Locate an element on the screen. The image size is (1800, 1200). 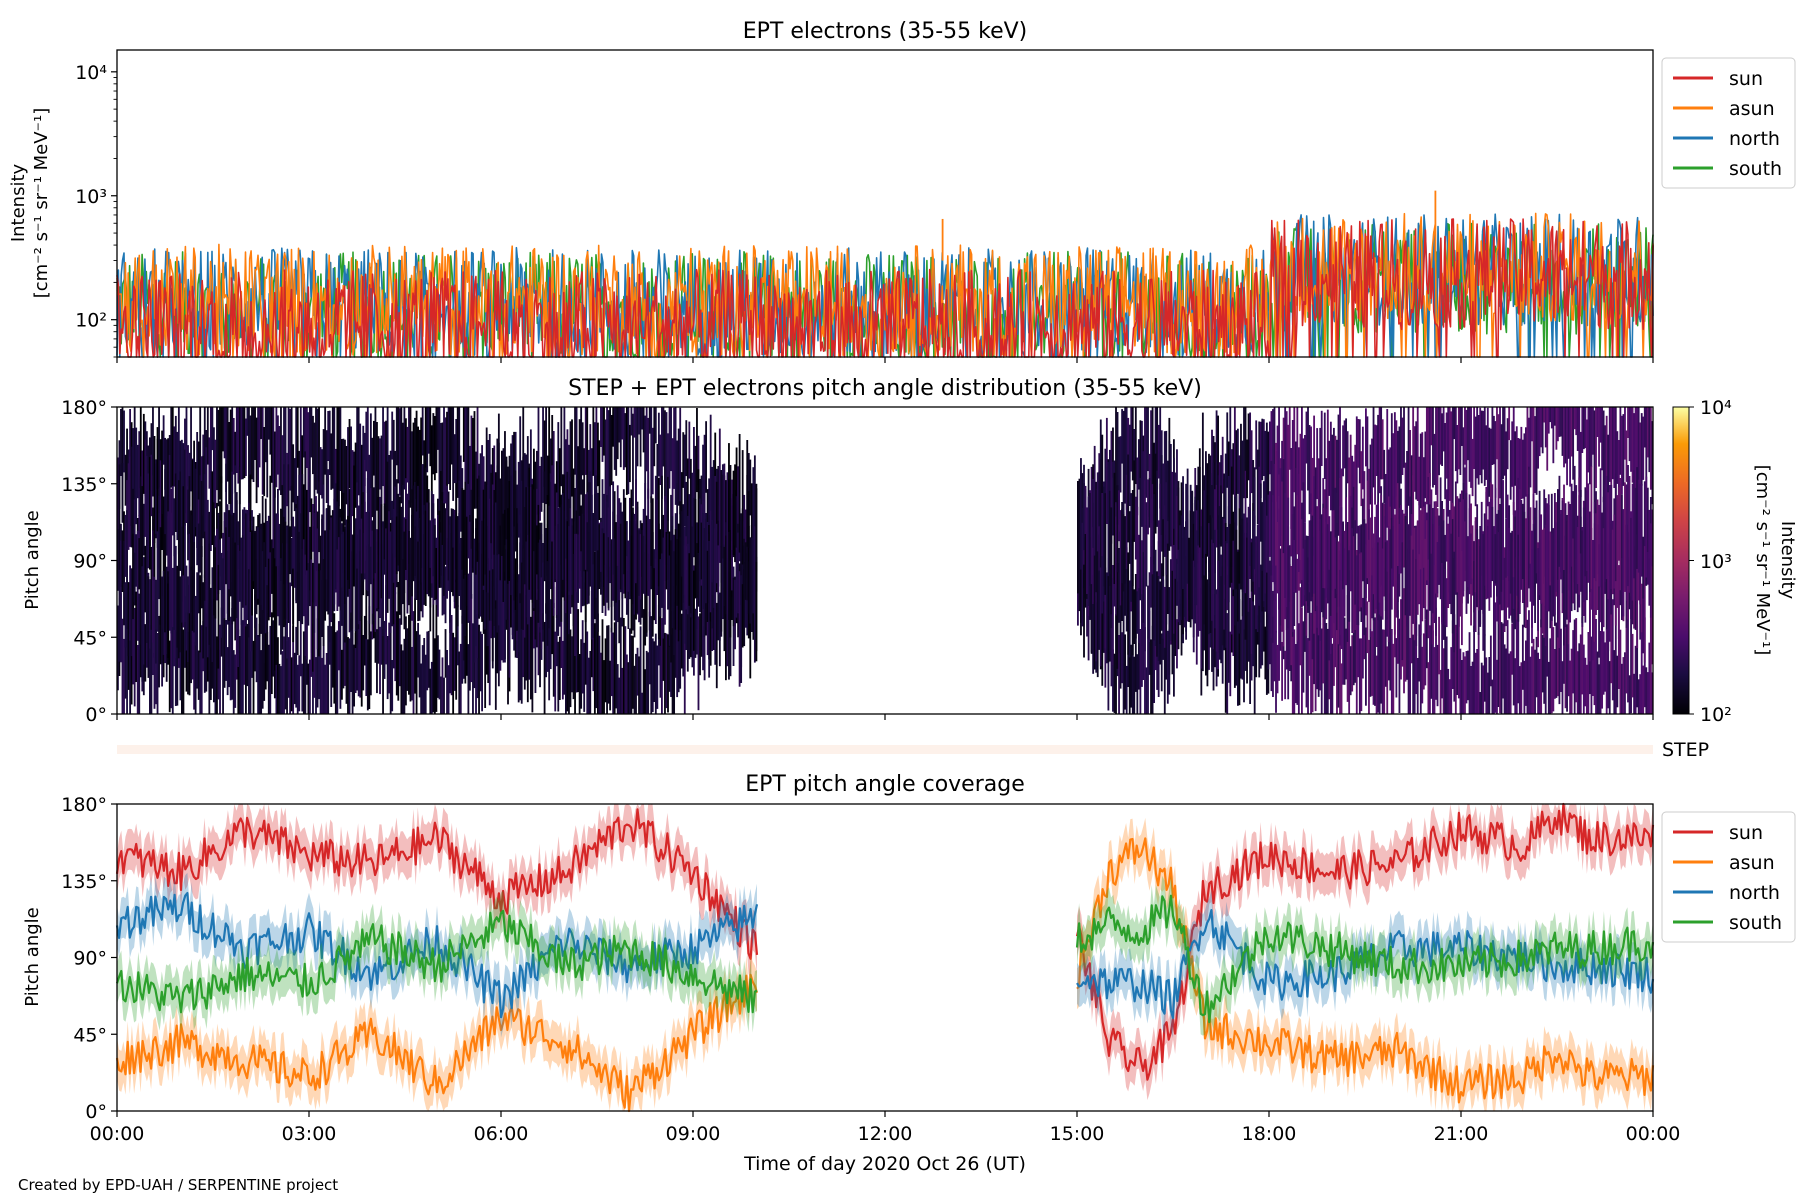
x-tick-label: 06:00 is located at coordinates (501, 1134).